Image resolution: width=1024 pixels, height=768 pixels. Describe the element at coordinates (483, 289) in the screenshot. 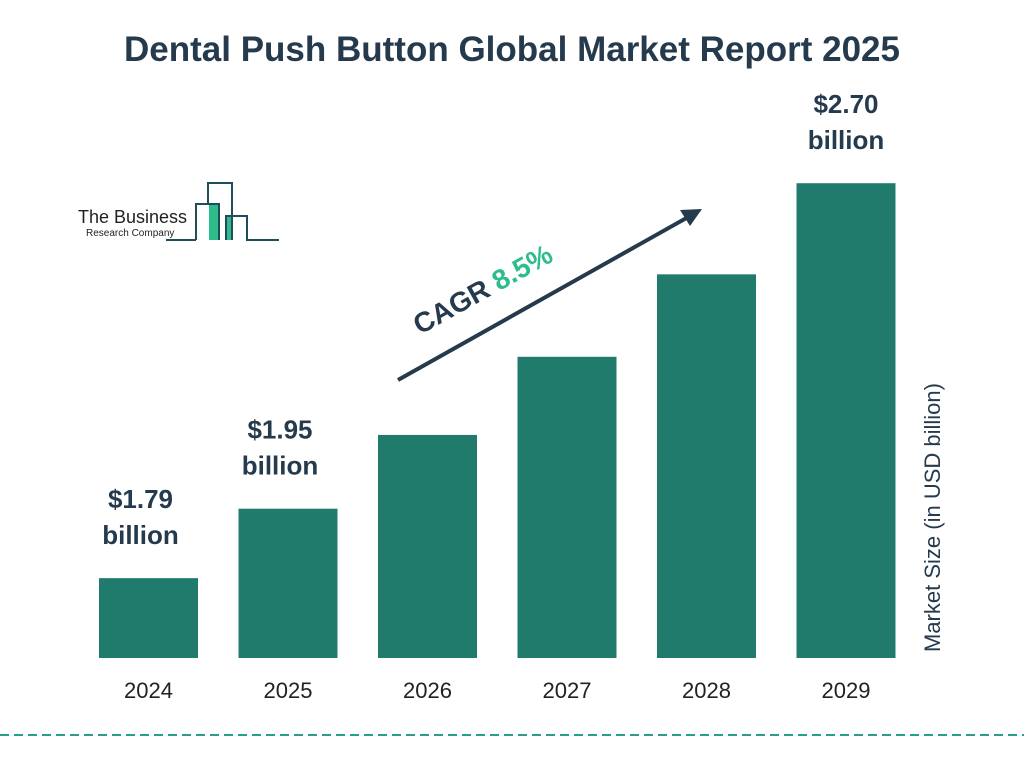

I see `cagr-label: CAGR 8.5%` at that location.